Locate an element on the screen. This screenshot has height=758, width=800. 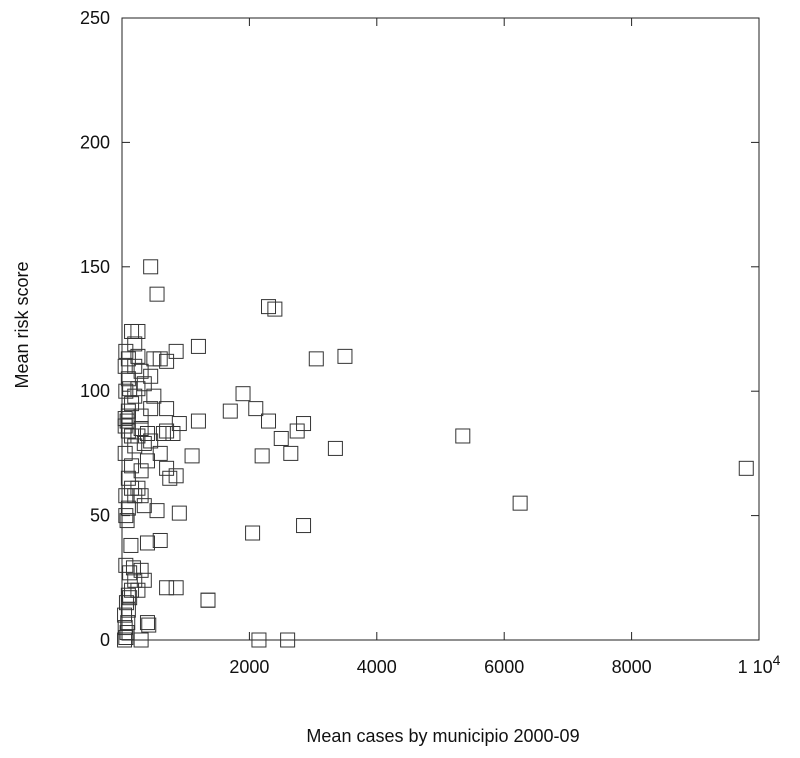
x-tick-label: 1 104 is located at coordinates (759, 664).